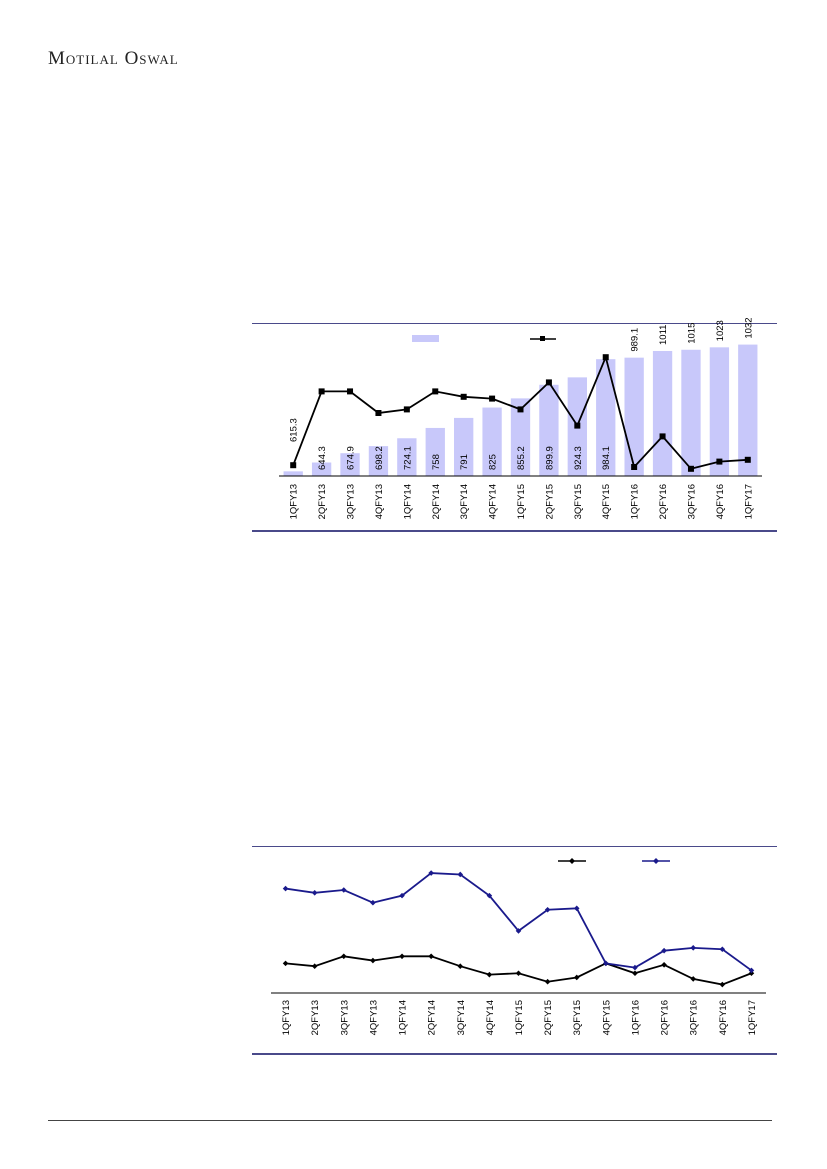  What do you see at coordinates (514, 531) in the screenshot?
I see `chart1-bottom-rule` at bounding box center [514, 531].